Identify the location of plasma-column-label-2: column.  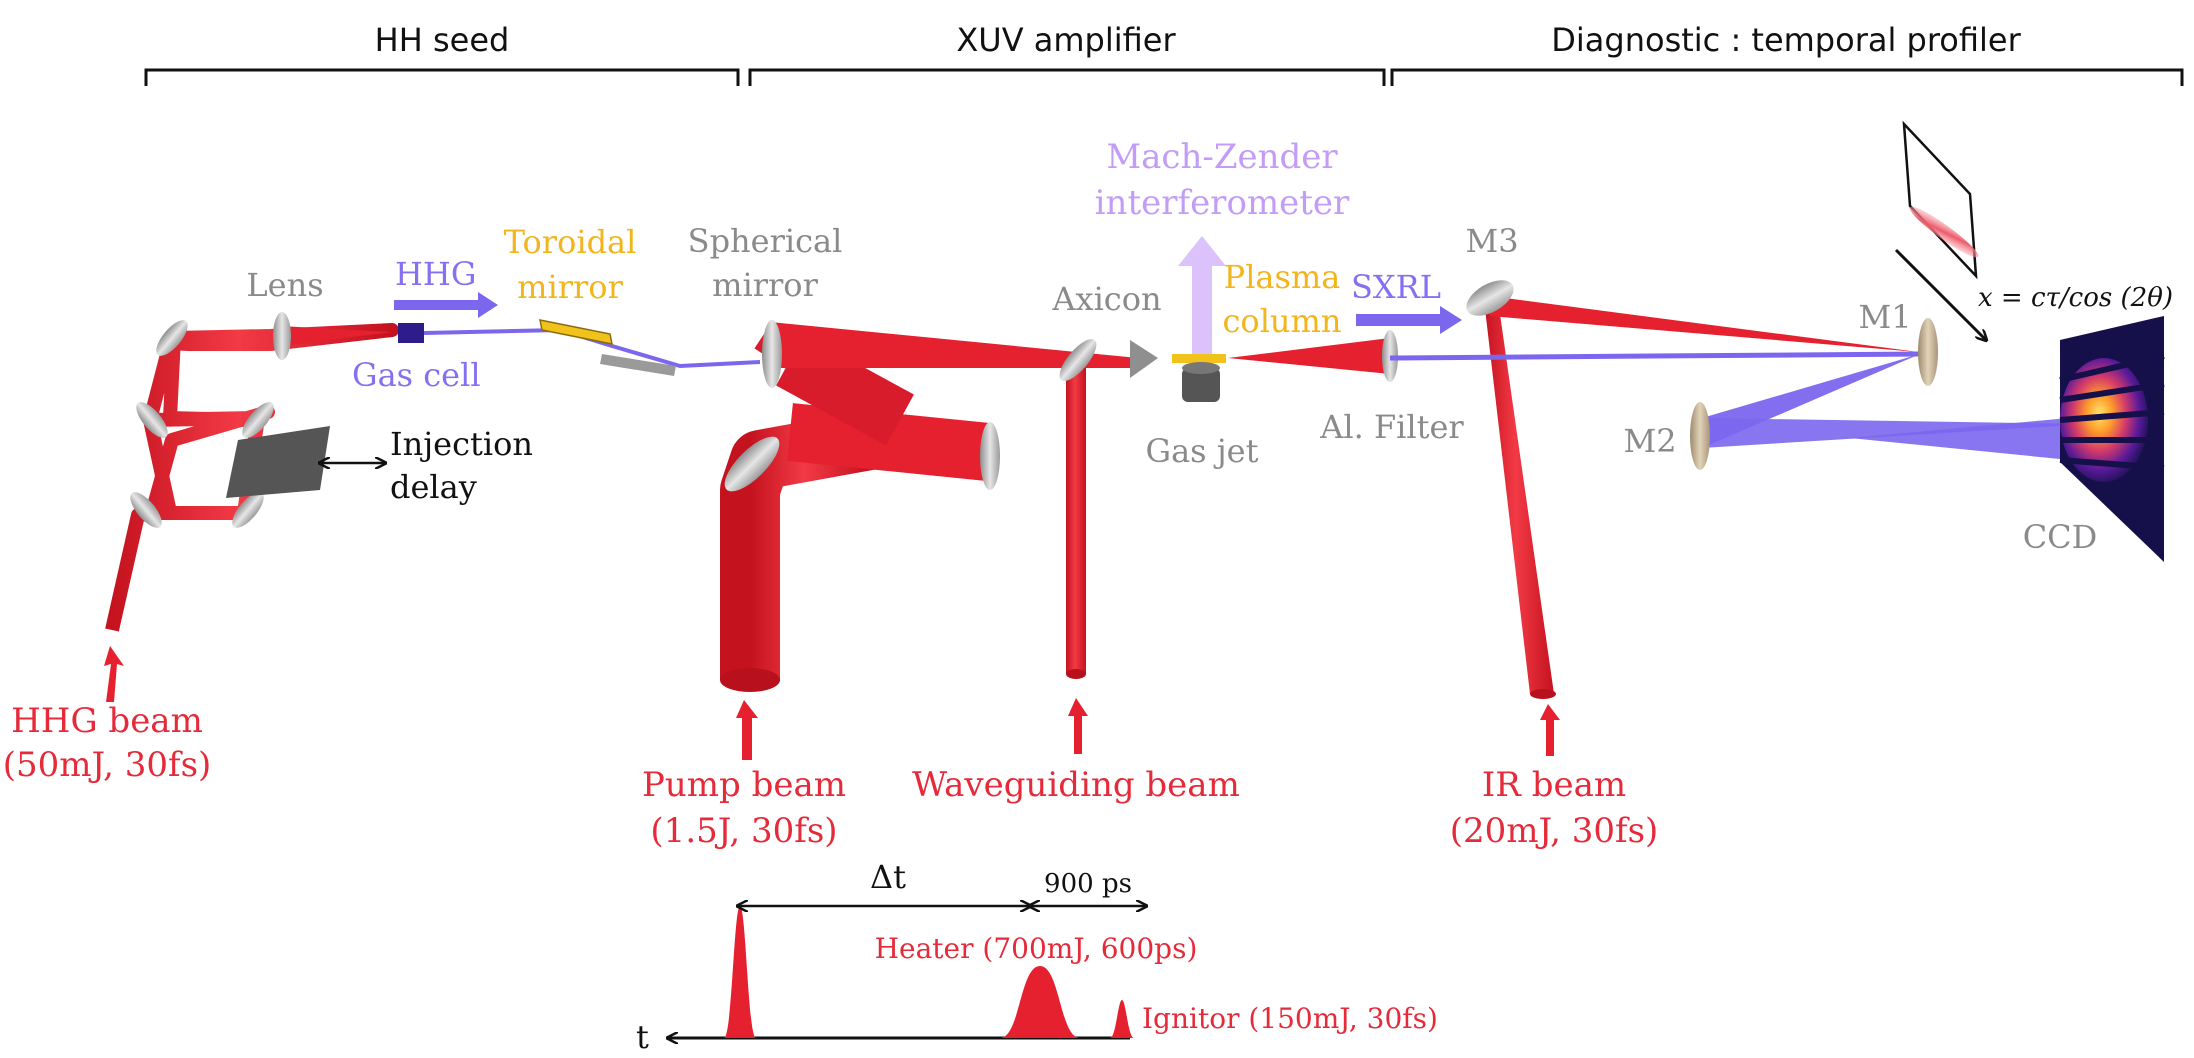
(1282, 321).